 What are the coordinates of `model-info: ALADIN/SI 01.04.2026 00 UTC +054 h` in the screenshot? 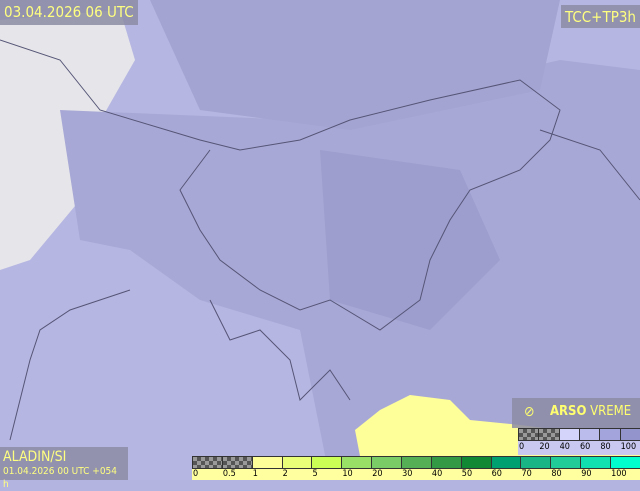 It's located at (64, 468).